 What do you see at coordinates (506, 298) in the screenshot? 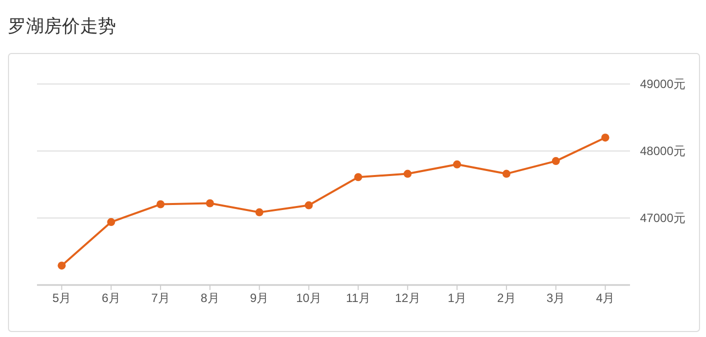
I see `x-tick-label: 2月` at bounding box center [506, 298].